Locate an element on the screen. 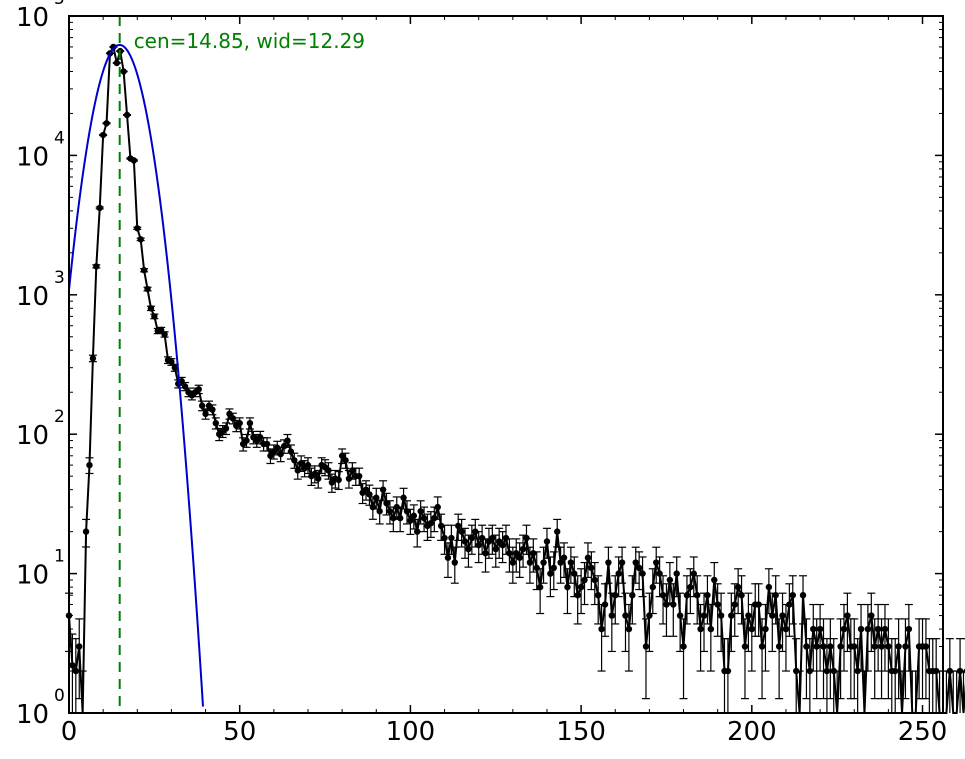 The image size is (965, 759). y-tick-label-base: 10 is located at coordinates (32, 297).